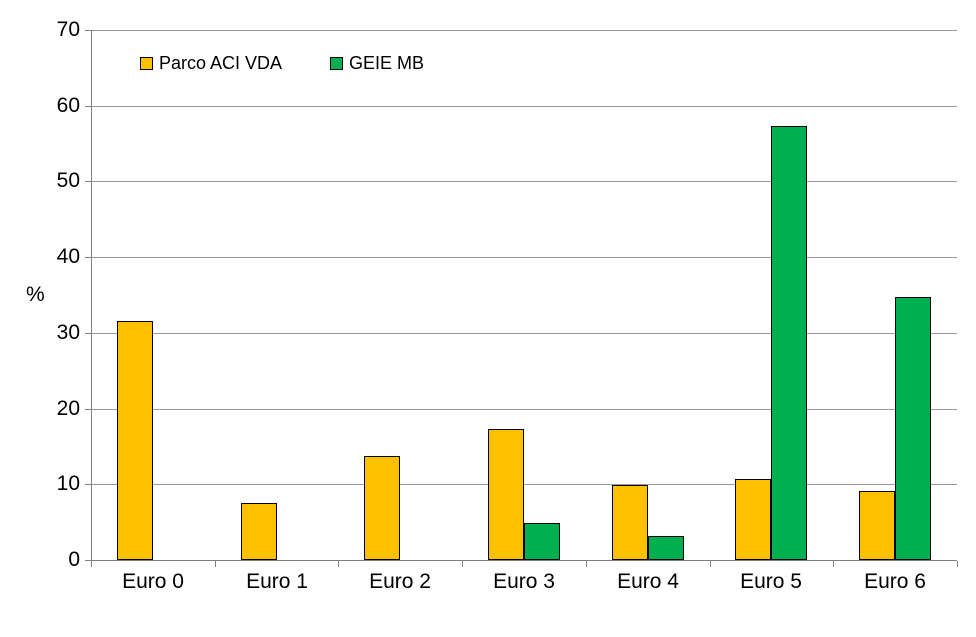 This screenshot has height=637, width=976. What do you see at coordinates (400, 581) in the screenshot?
I see `x-tick-label-euro-2: Euro 2` at bounding box center [400, 581].